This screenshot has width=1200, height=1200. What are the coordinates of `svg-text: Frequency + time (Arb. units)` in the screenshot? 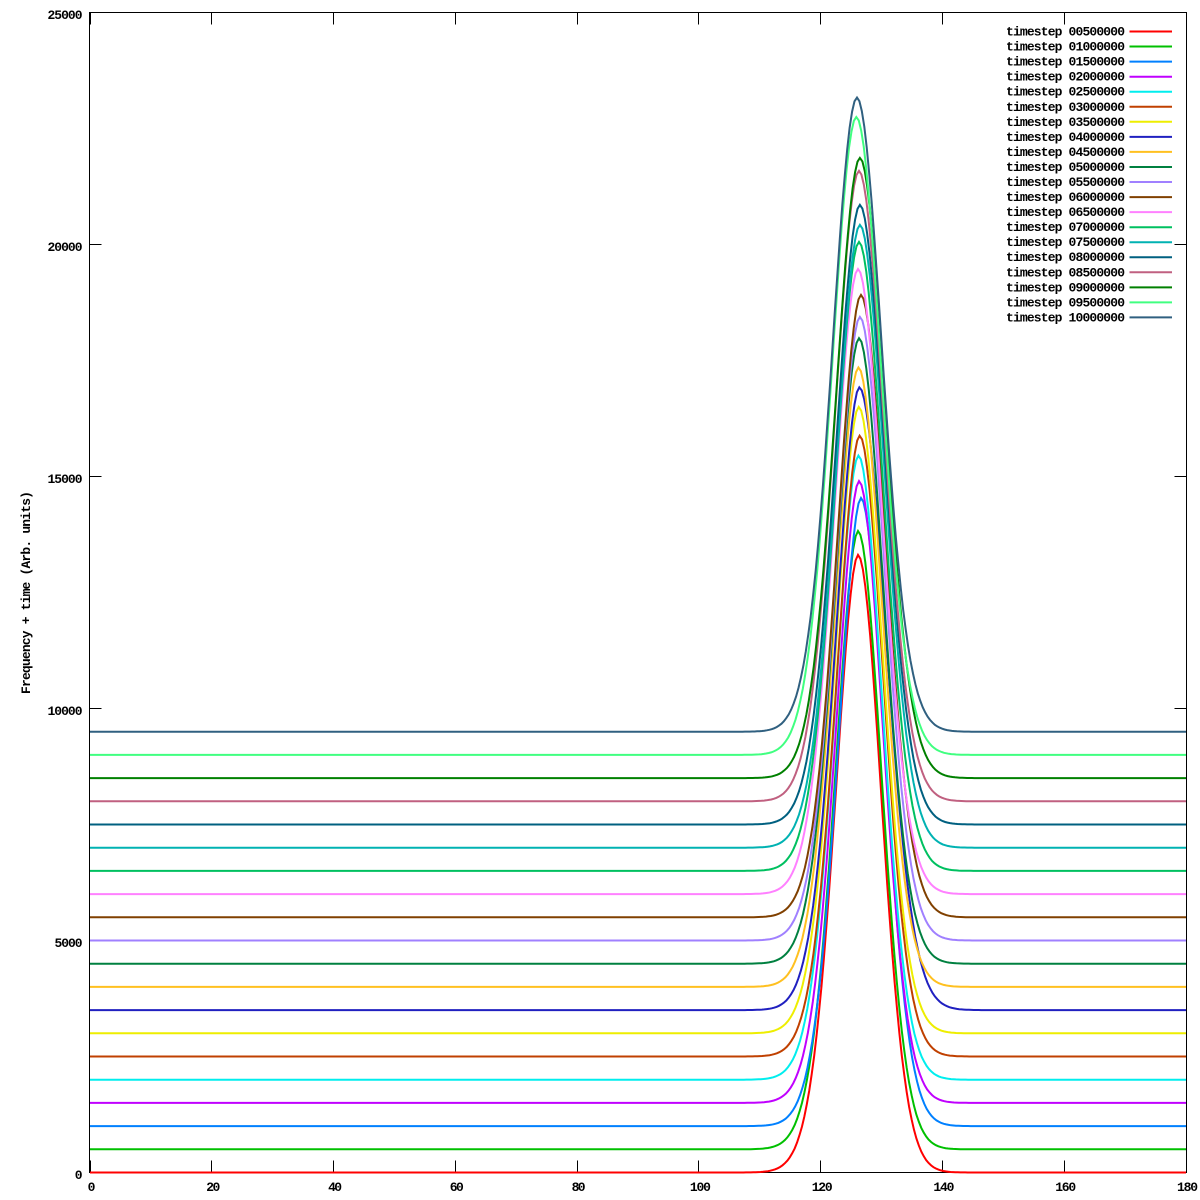 It's located at (26, 592).